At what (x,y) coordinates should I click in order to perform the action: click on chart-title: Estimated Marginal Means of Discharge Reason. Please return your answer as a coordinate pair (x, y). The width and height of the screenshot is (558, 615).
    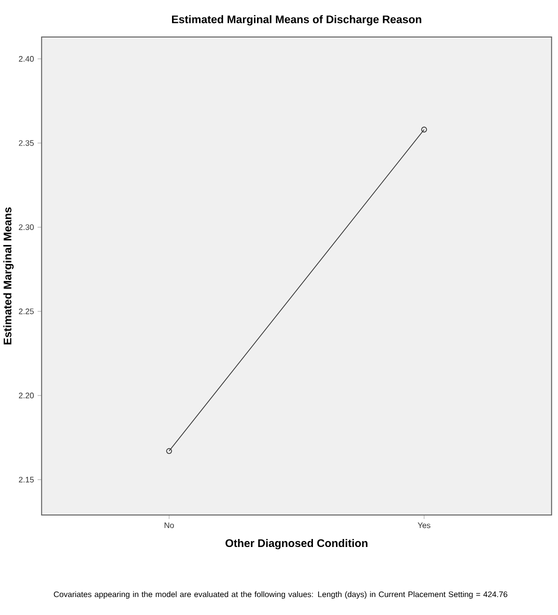
    Looking at the image, I should click on (297, 20).